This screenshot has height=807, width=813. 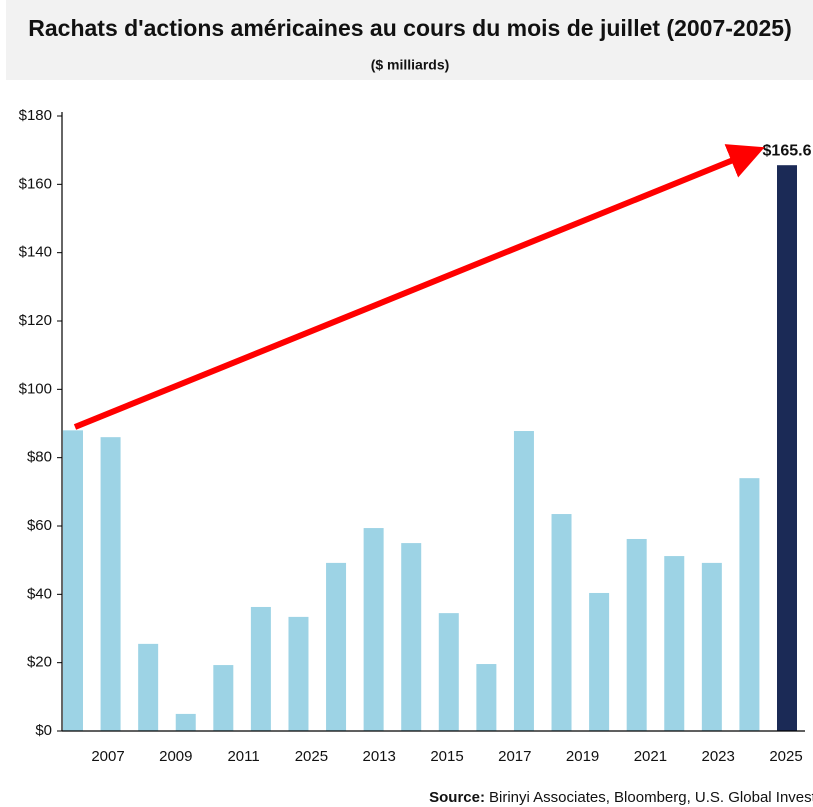 I want to click on x-tick-label: 2015, so click(x=446, y=756).